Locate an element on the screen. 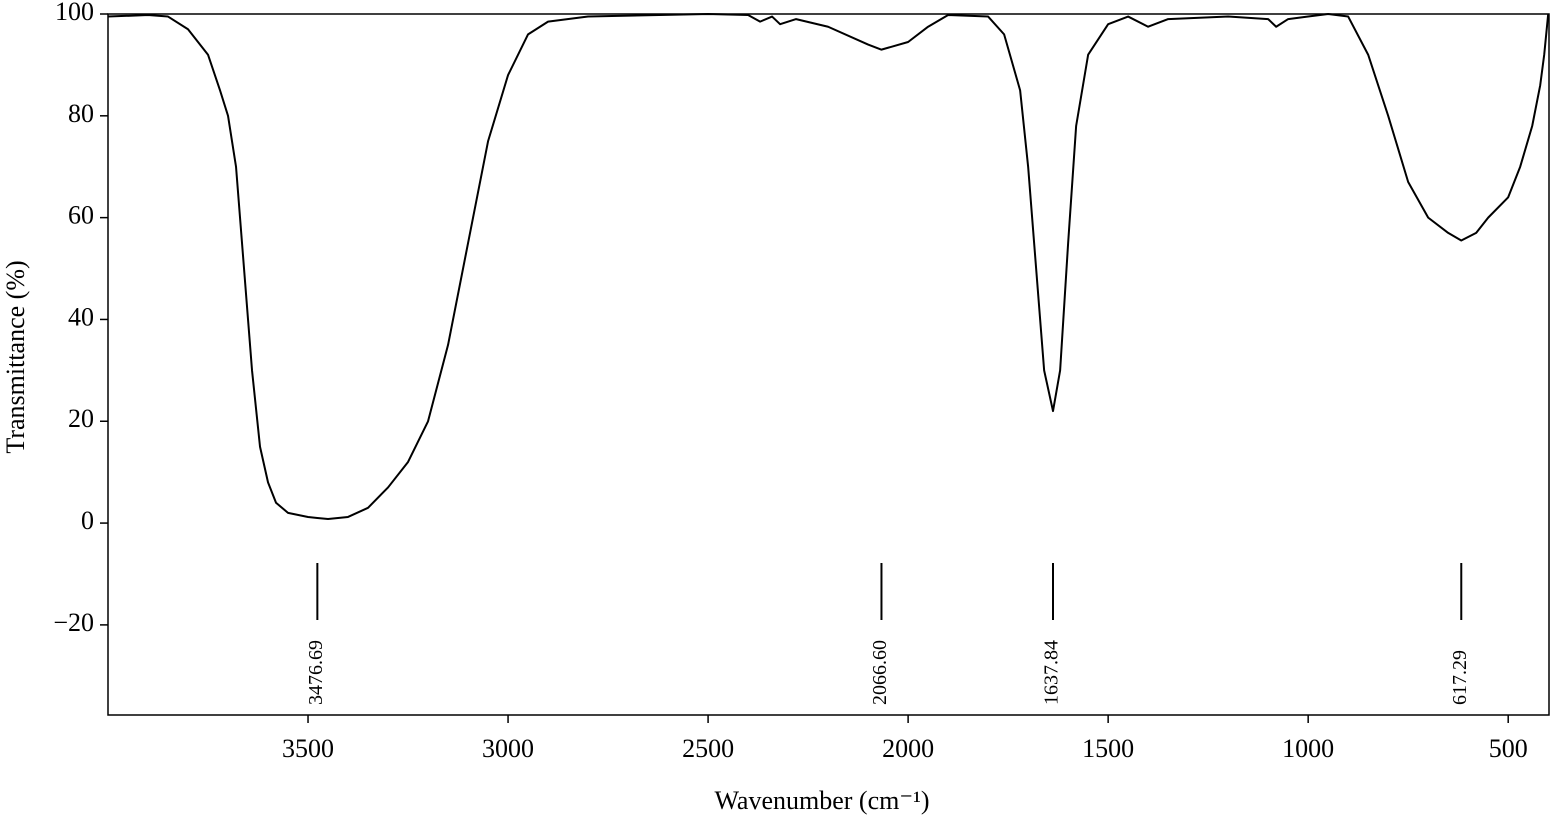 The height and width of the screenshot is (822, 1551). y-tick-label: 100 is located at coordinates (74, 13).